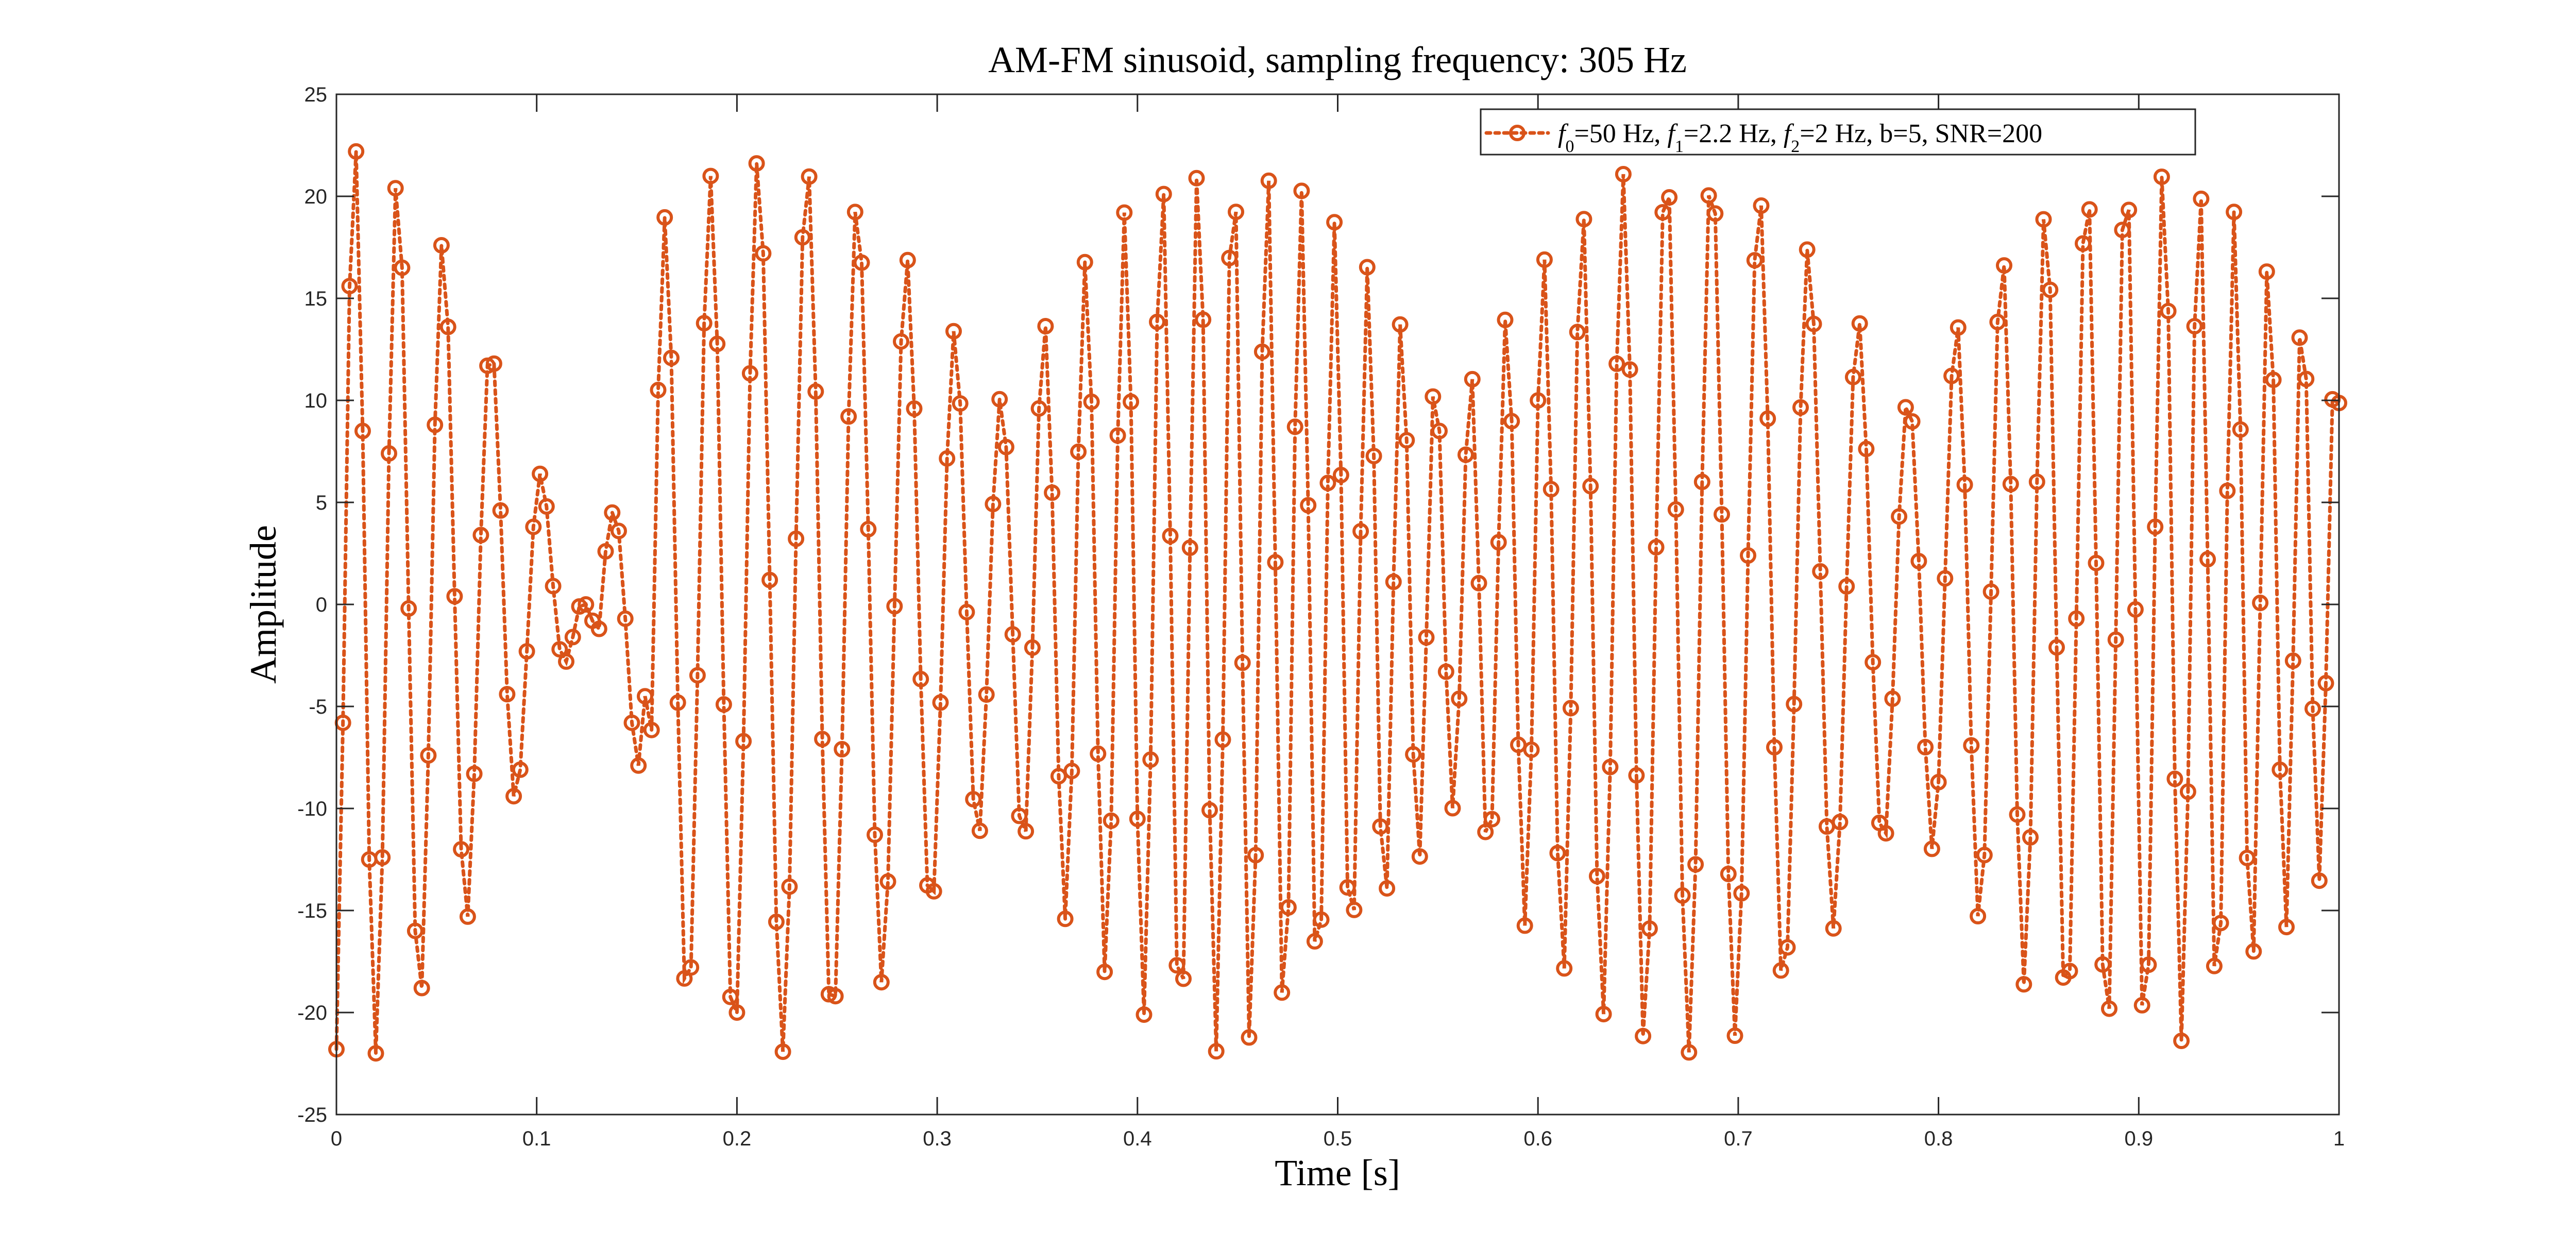 This screenshot has height=1248, width=2576. What do you see at coordinates (1838, 132) in the screenshot?
I see `legend-box` at bounding box center [1838, 132].